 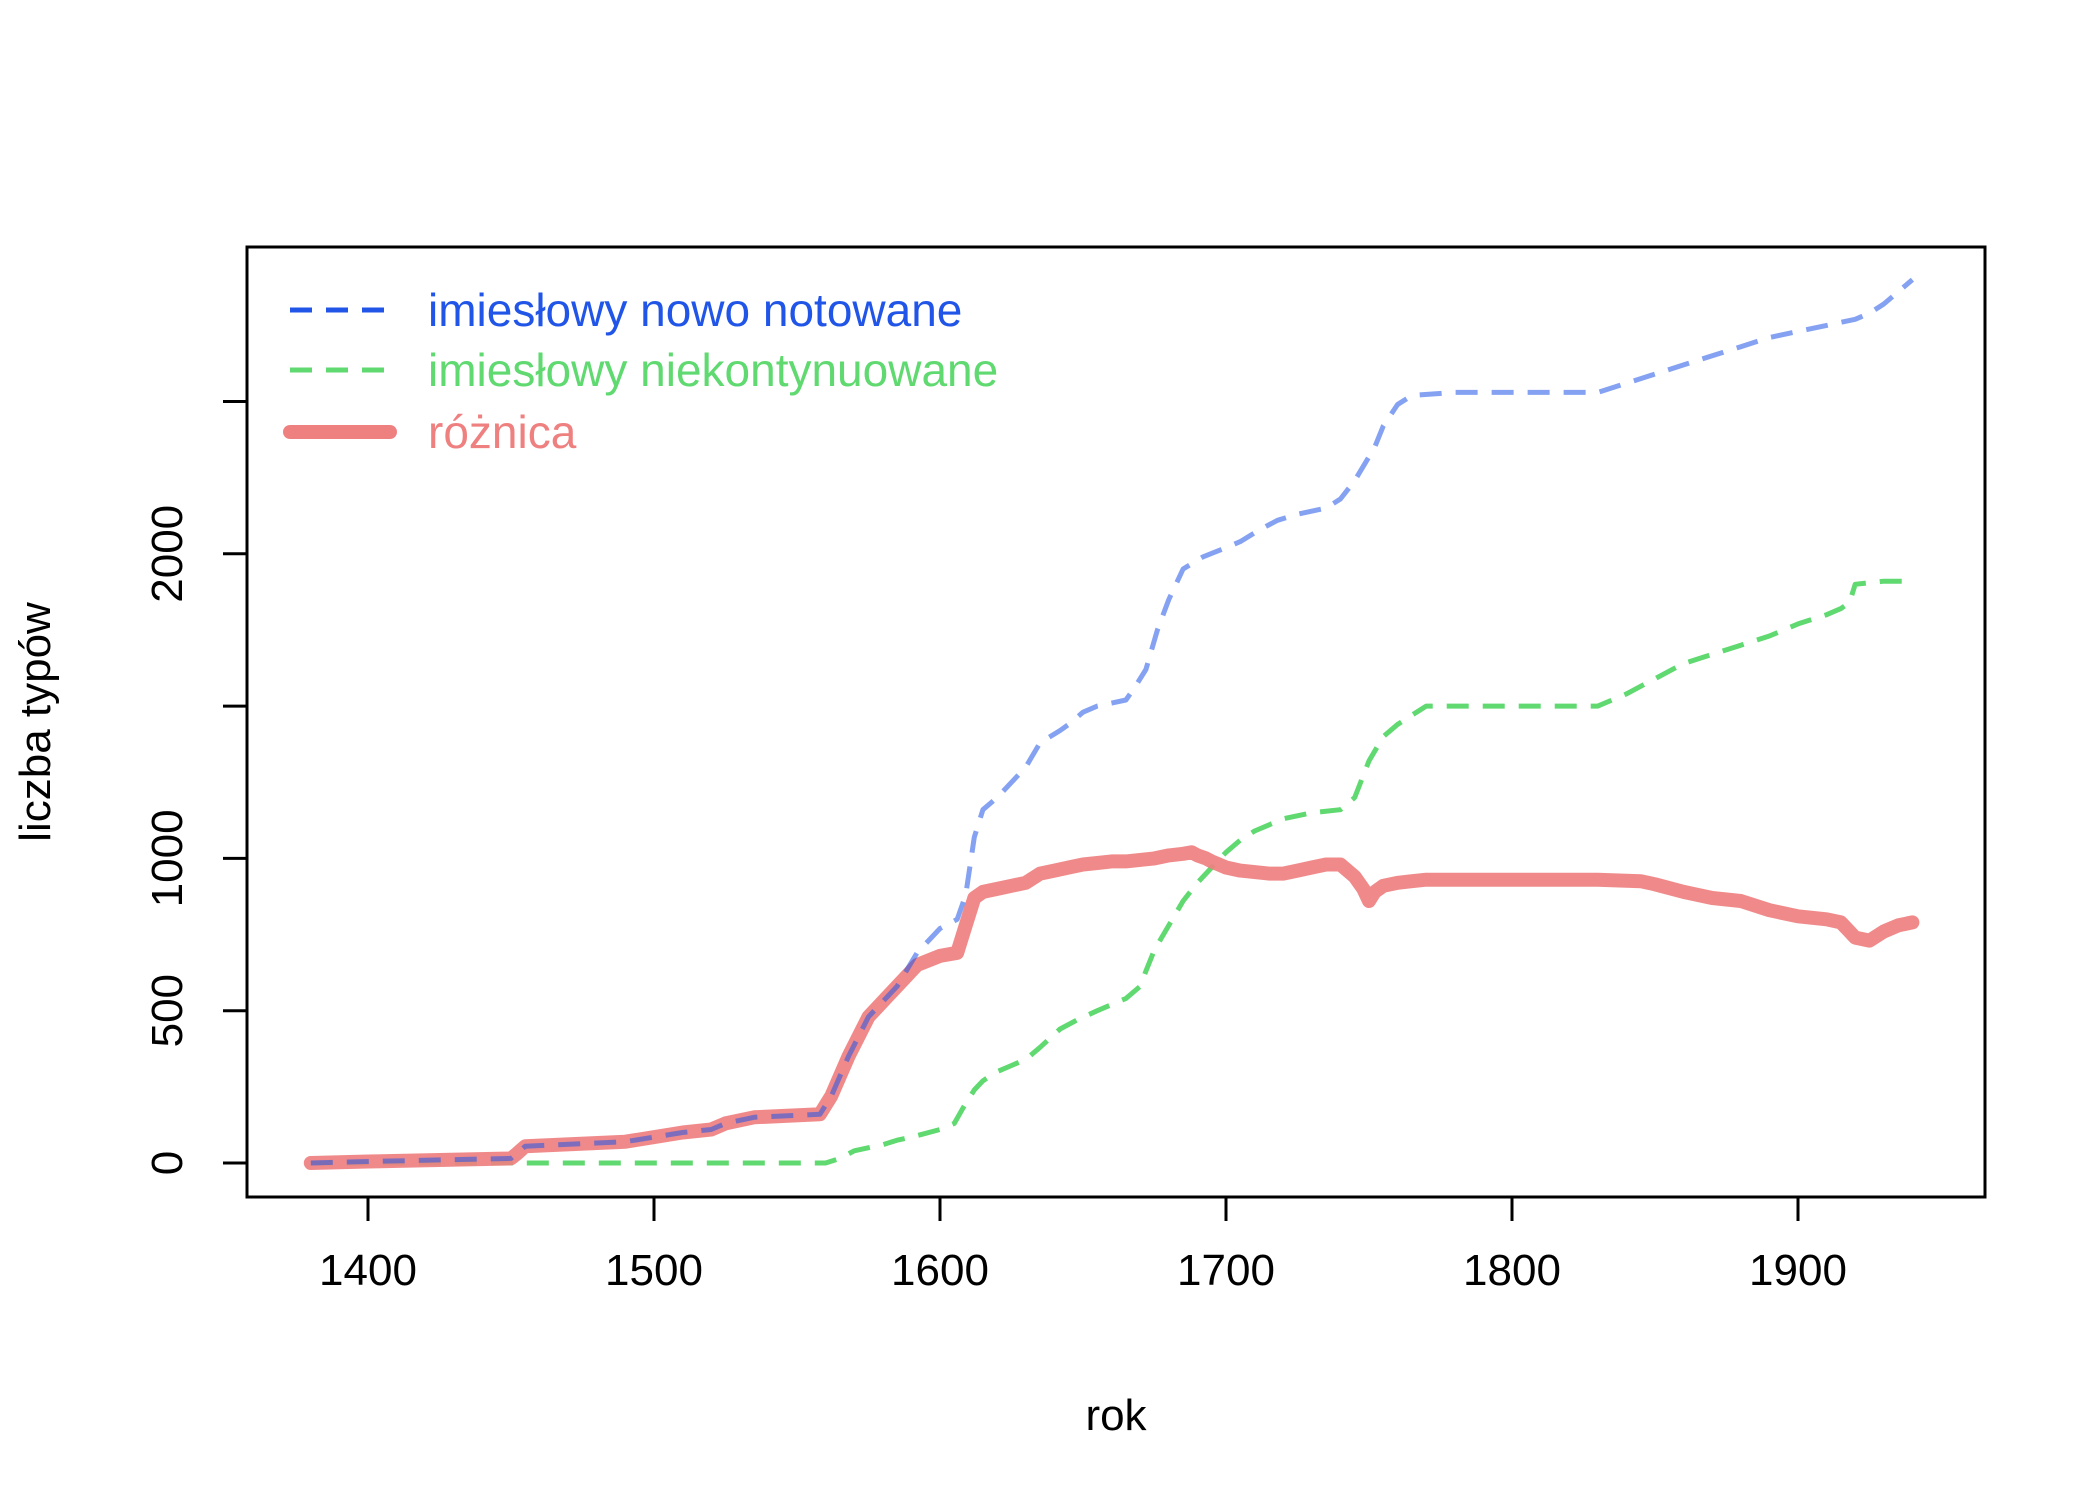 I want to click on x-tick-label: 1600, so click(x=940, y=1270).